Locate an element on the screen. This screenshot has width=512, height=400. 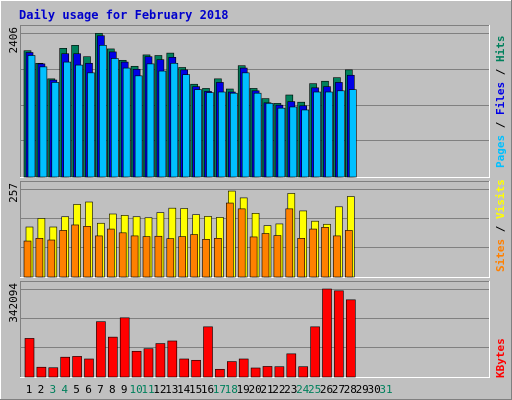
x-tick-label-day-21: 21 is located at coordinates (266, 389).